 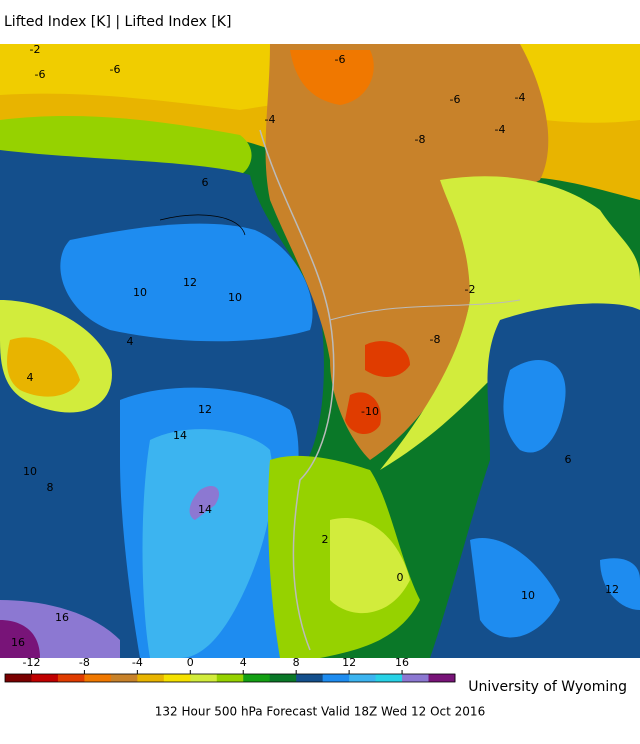 I want to click on credit: University of Wyoming, so click(x=547, y=687).